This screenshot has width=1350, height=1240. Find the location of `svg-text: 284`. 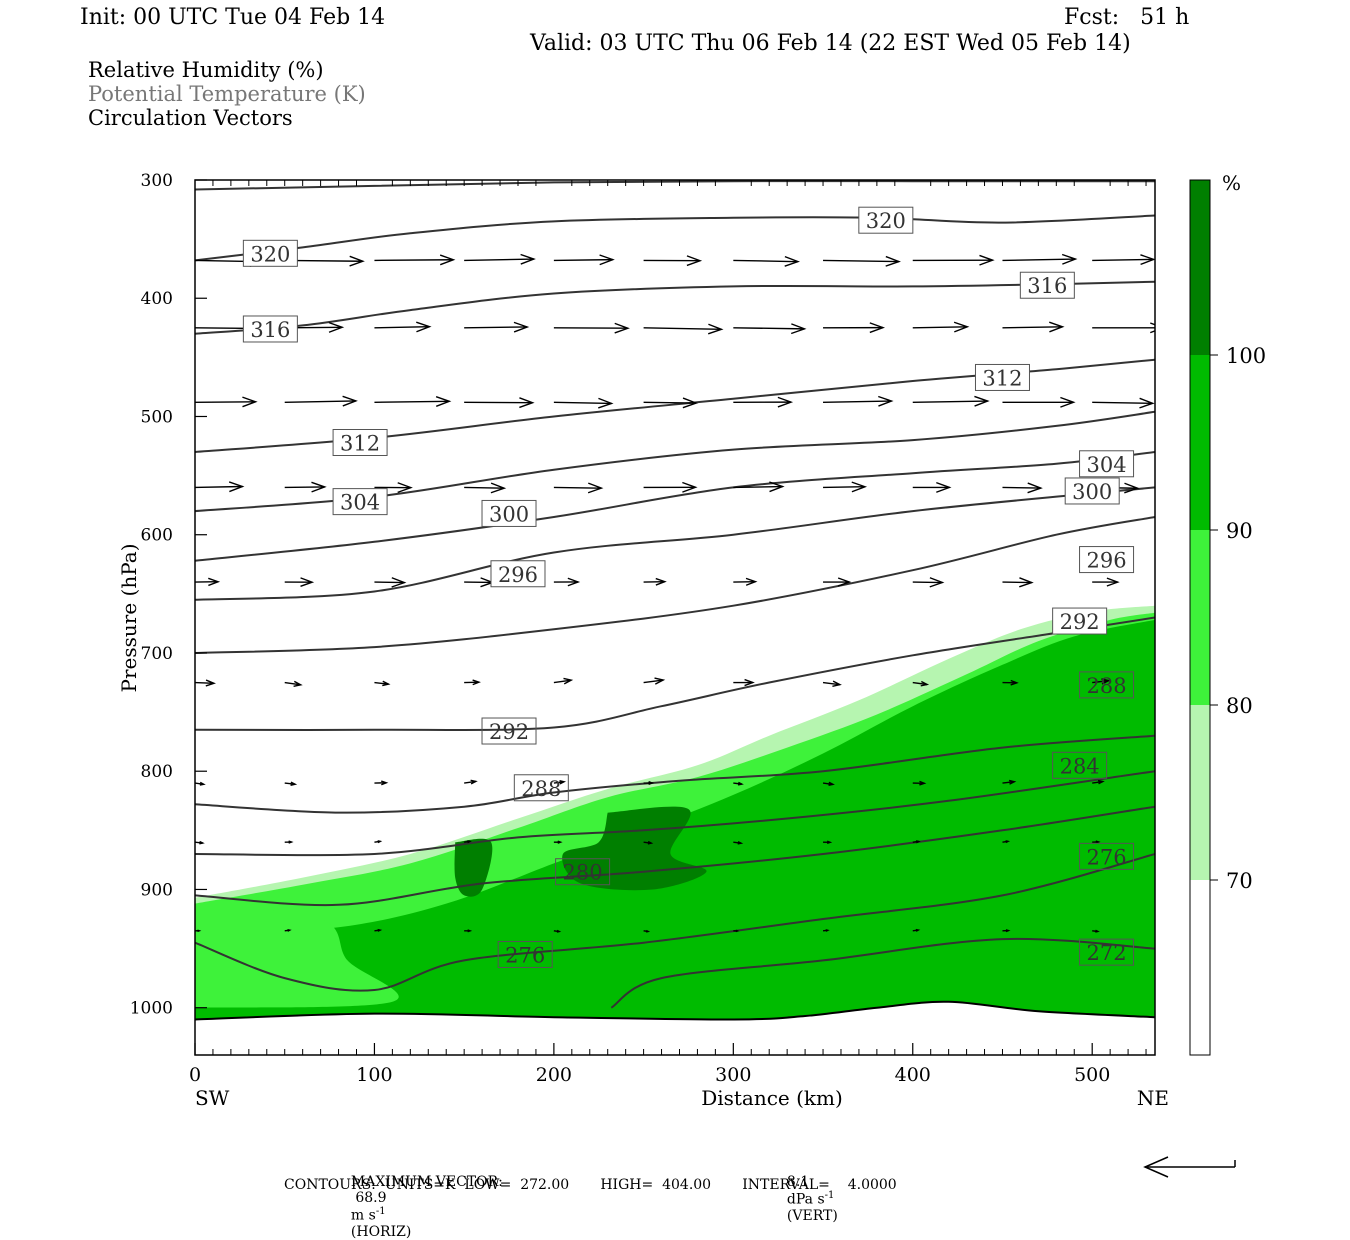

svg-text: 284 is located at coordinates (1080, 766).